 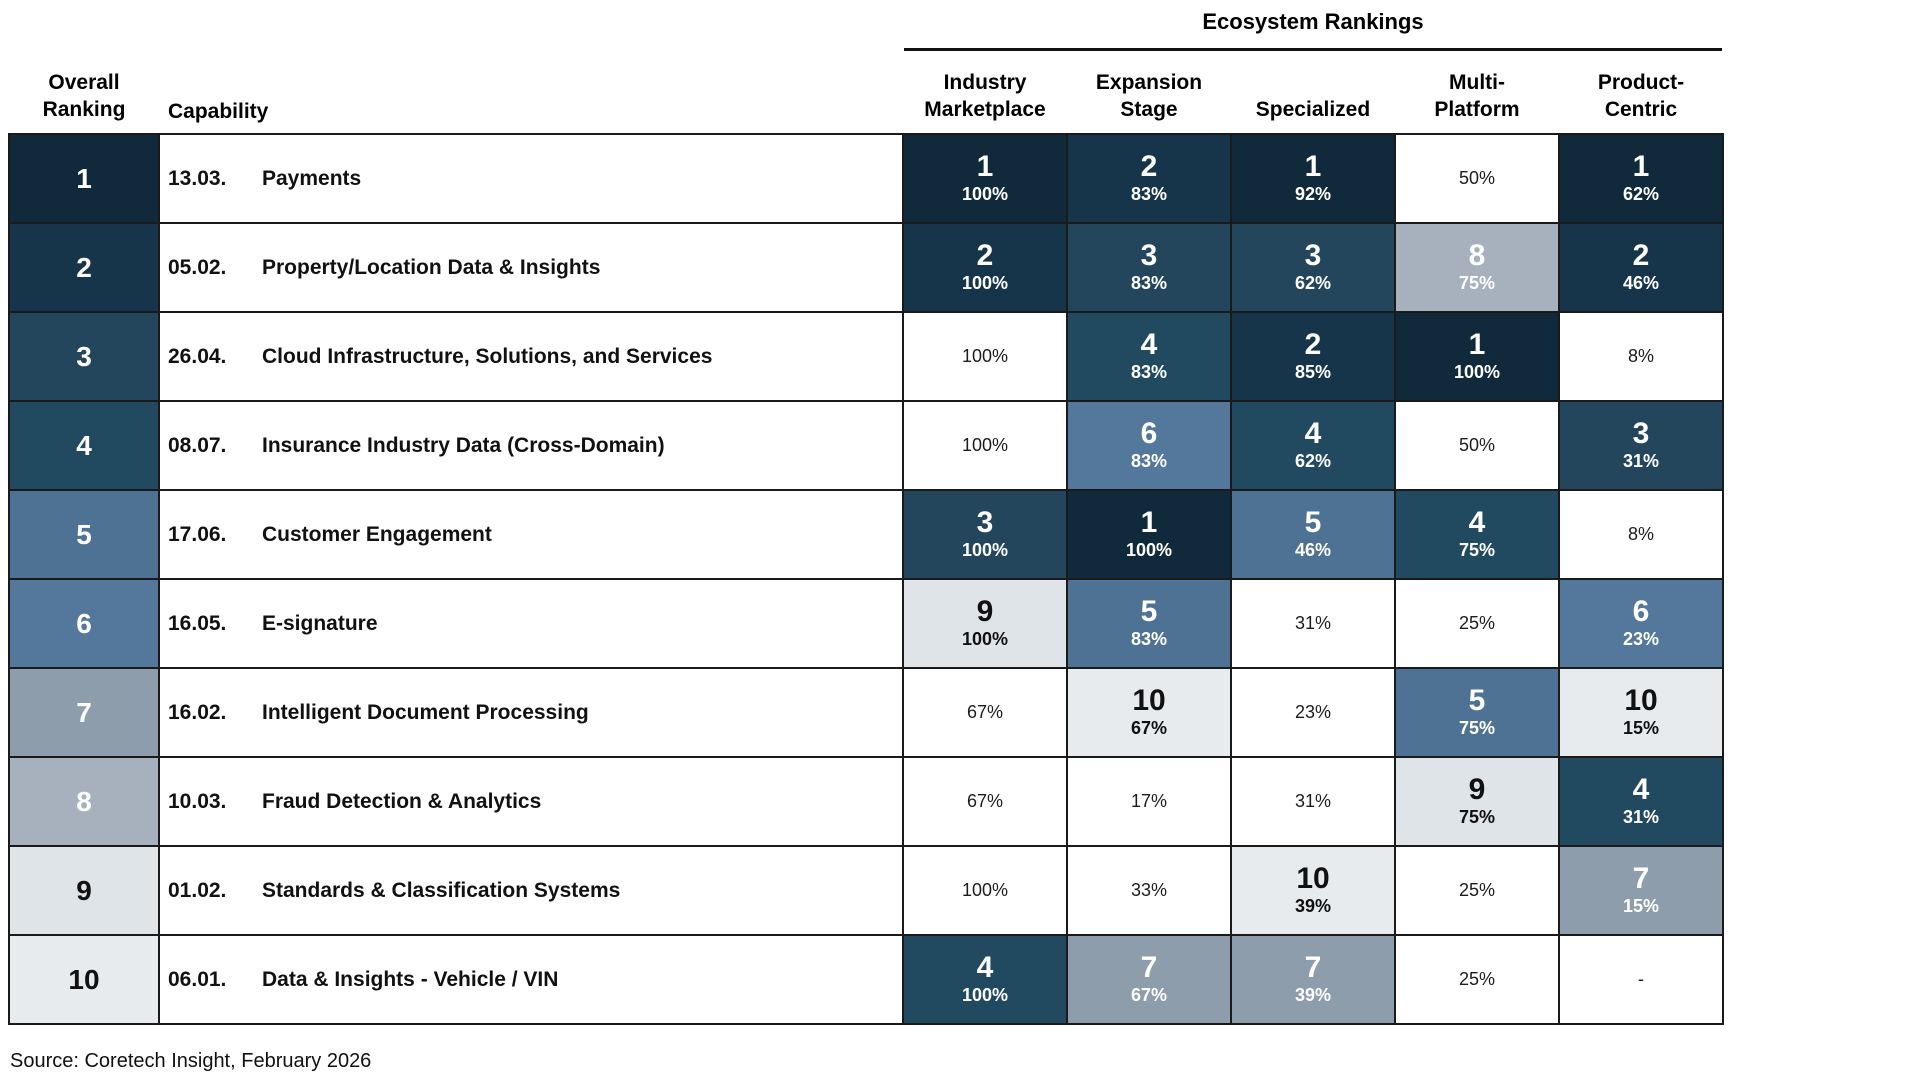 What do you see at coordinates (84, 623) in the screenshot?
I see `overall-ranking-cell: 6` at bounding box center [84, 623].